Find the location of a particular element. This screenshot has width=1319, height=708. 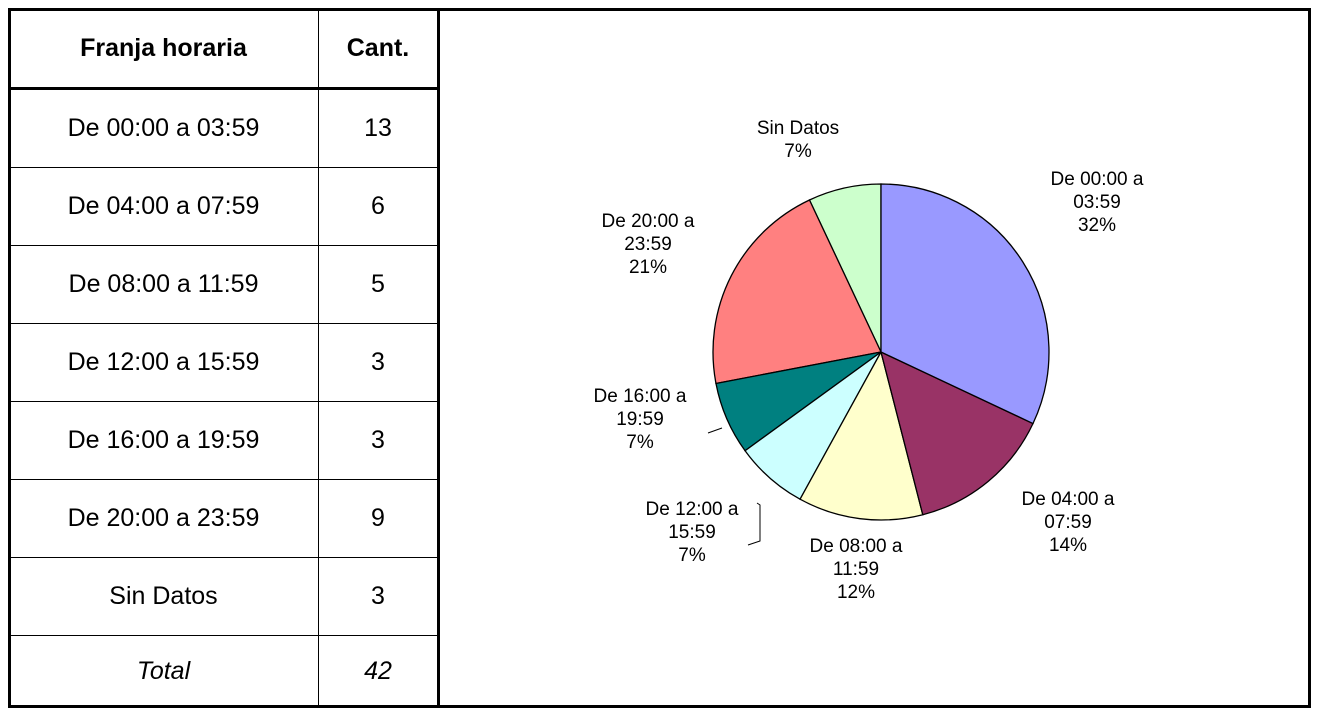

slice-label: De 00:00 a 03:59 32% is located at coordinates (1097, 202).